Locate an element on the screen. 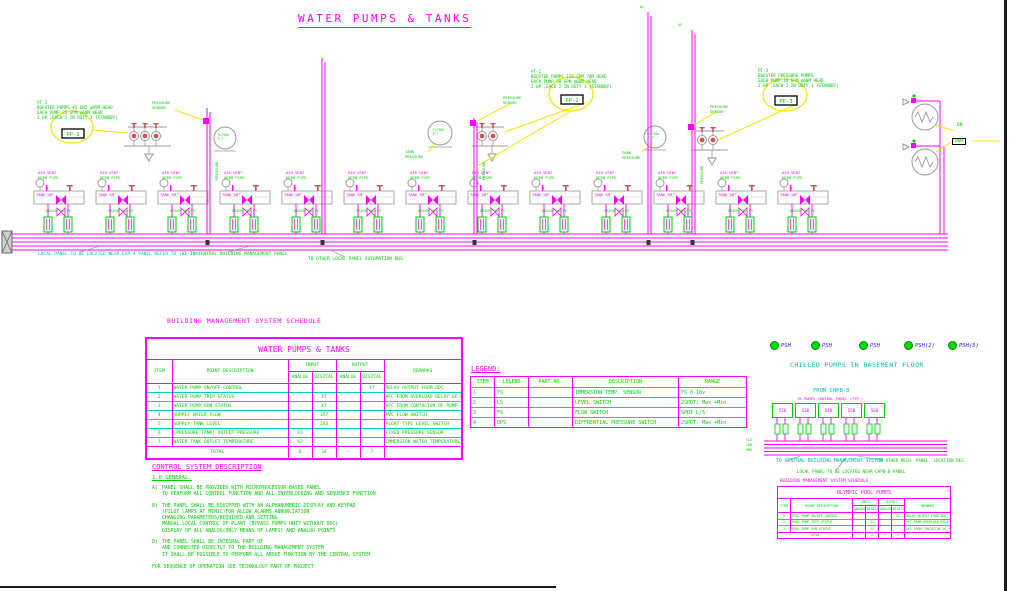  table-cell: 7 is located at coordinates (159, 442).